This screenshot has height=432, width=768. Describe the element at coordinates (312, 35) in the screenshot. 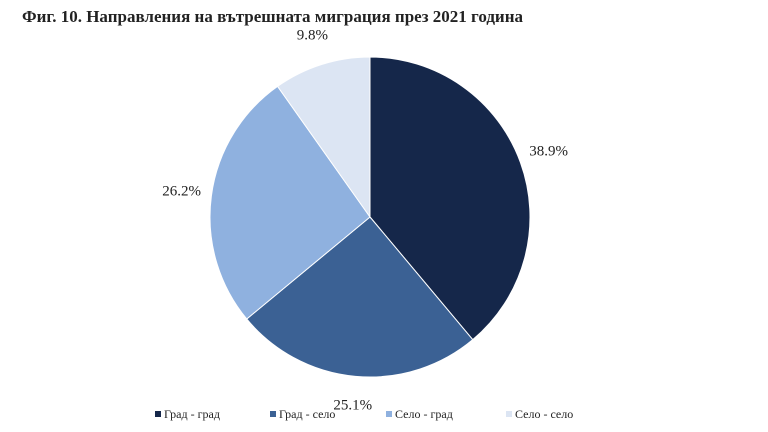

I see `data-label: 9.8%` at that location.